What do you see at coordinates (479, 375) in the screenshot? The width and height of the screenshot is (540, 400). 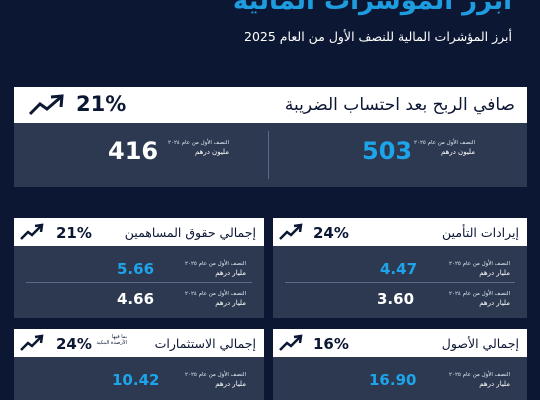 I see `assets-current-period: النصف الأول من عام ٢٠٢٥` at bounding box center [479, 375].